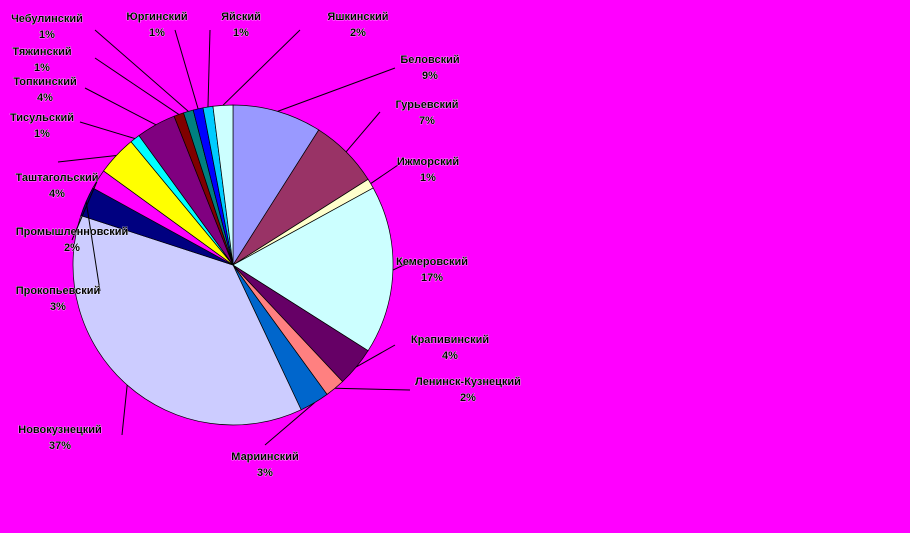 The height and width of the screenshot is (533, 910). I want to click on slice-label: Прокопьевский, so click(58, 291).